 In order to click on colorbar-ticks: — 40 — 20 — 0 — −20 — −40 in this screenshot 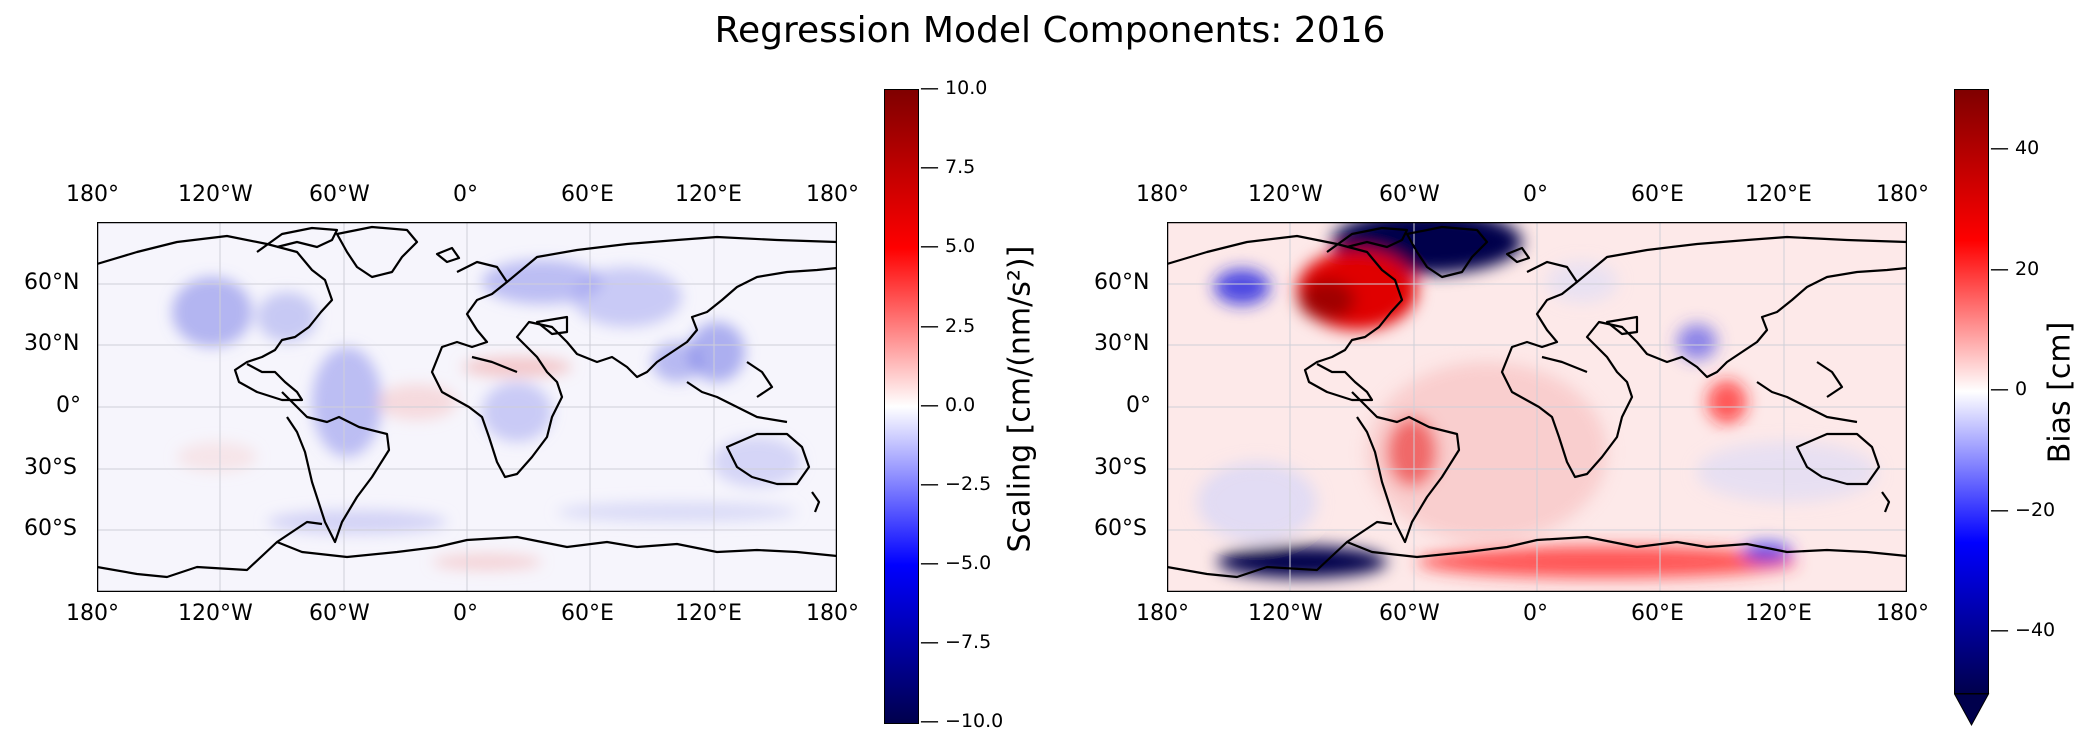, I will do `click(2030, 399)`.